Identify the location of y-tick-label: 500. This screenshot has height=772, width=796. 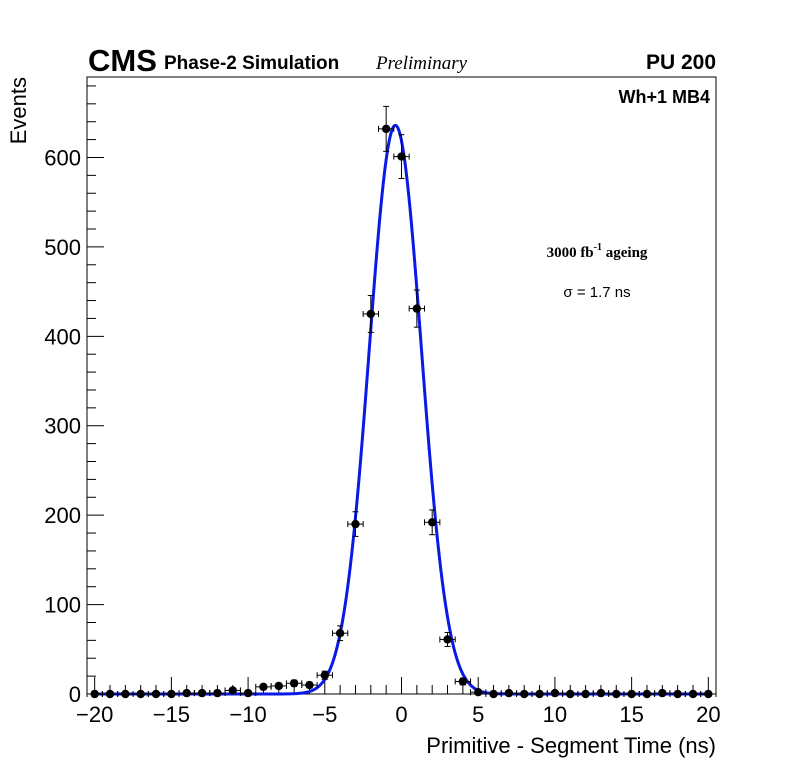
(62, 247).